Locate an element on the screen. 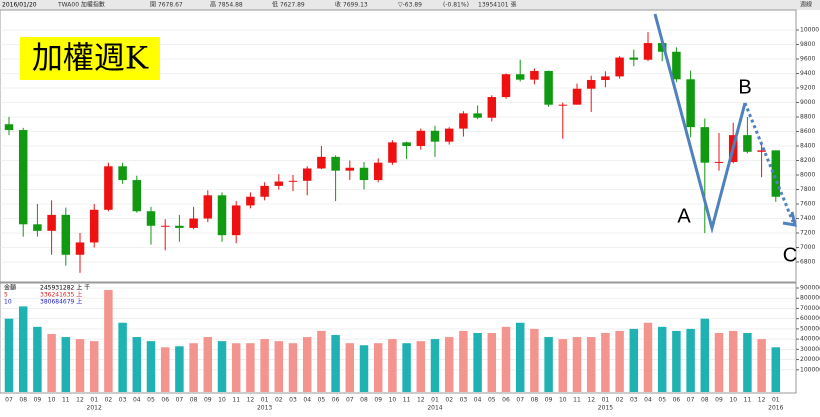 This screenshot has width=820, height=417. x-tick-label: 10 is located at coordinates (52, 400).